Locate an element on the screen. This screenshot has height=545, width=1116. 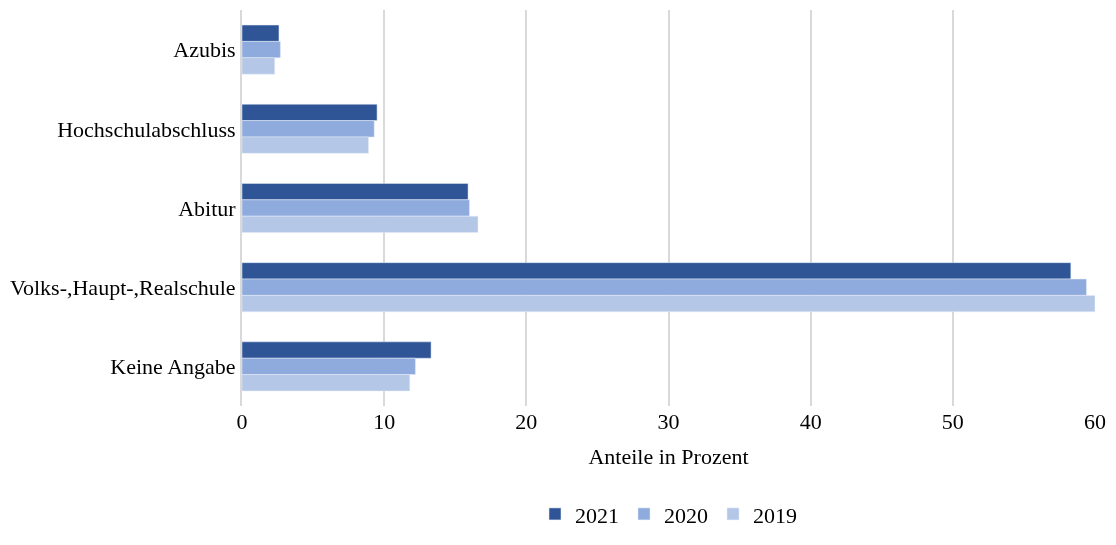
y-tick-label: Volks-,Haupt-,Realschule is located at coordinates (122, 287).